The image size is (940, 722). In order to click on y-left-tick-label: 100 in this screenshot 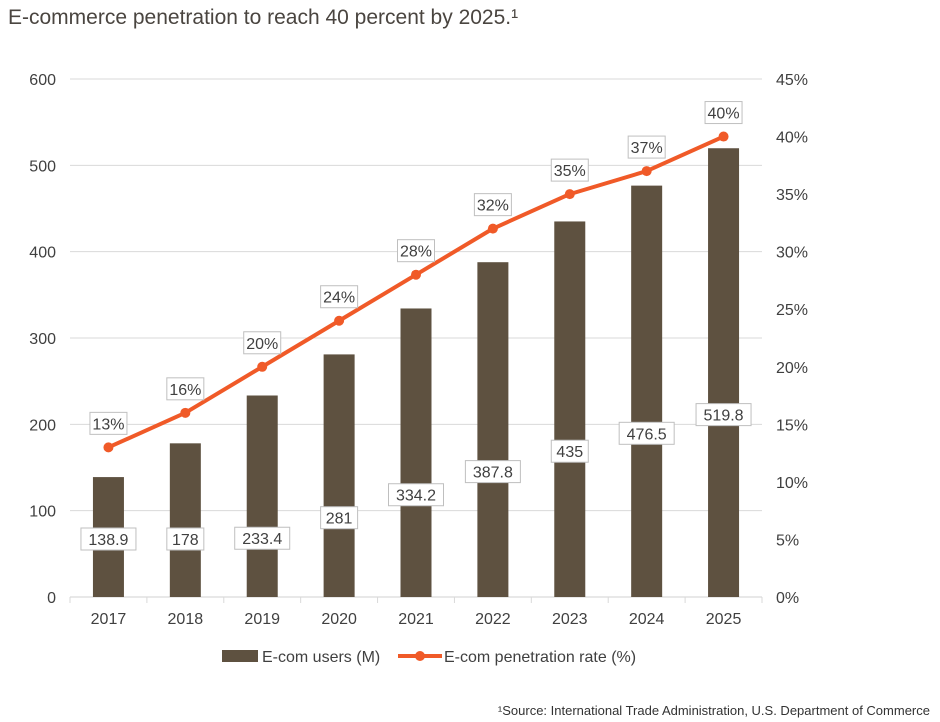, I will do `click(42, 512)`.